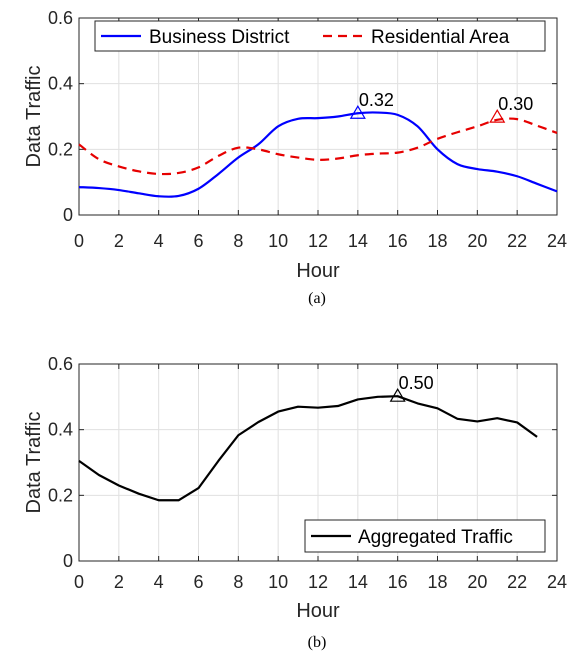 The width and height of the screenshot is (571, 654). I want to click on legend-label: Residential Area, so click(440, 37).